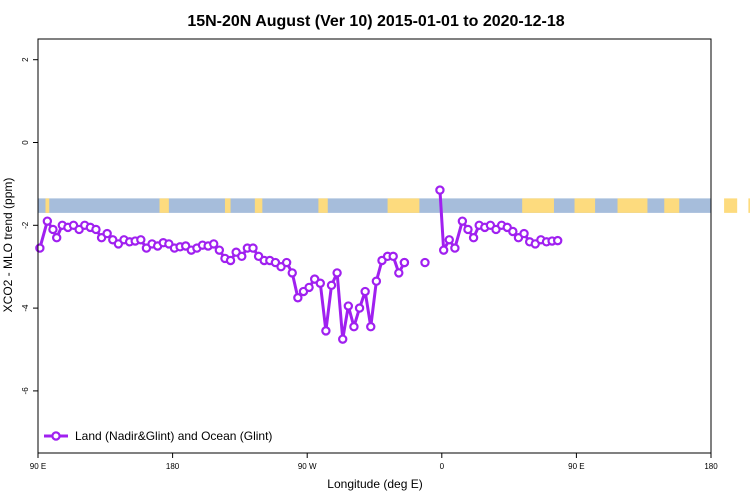 This screenshot has height=500, width=750. I want to click on land-mask, so click(394, 205).